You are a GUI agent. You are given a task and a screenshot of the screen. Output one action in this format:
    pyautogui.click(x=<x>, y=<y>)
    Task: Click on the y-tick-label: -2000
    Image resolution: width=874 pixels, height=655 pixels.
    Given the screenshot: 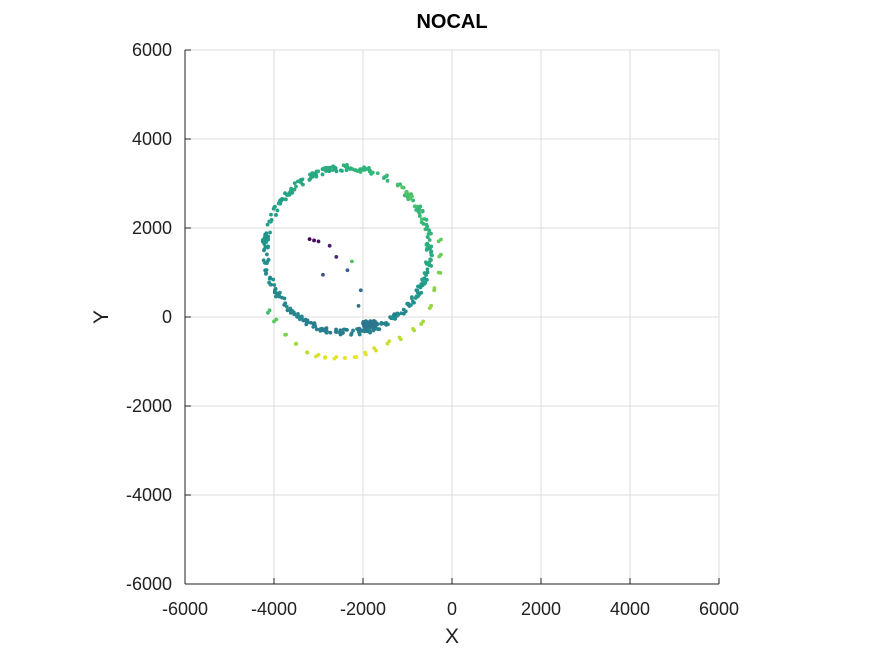 What is the action you would take?
    pyautogui.click(x=149, y=406)
    